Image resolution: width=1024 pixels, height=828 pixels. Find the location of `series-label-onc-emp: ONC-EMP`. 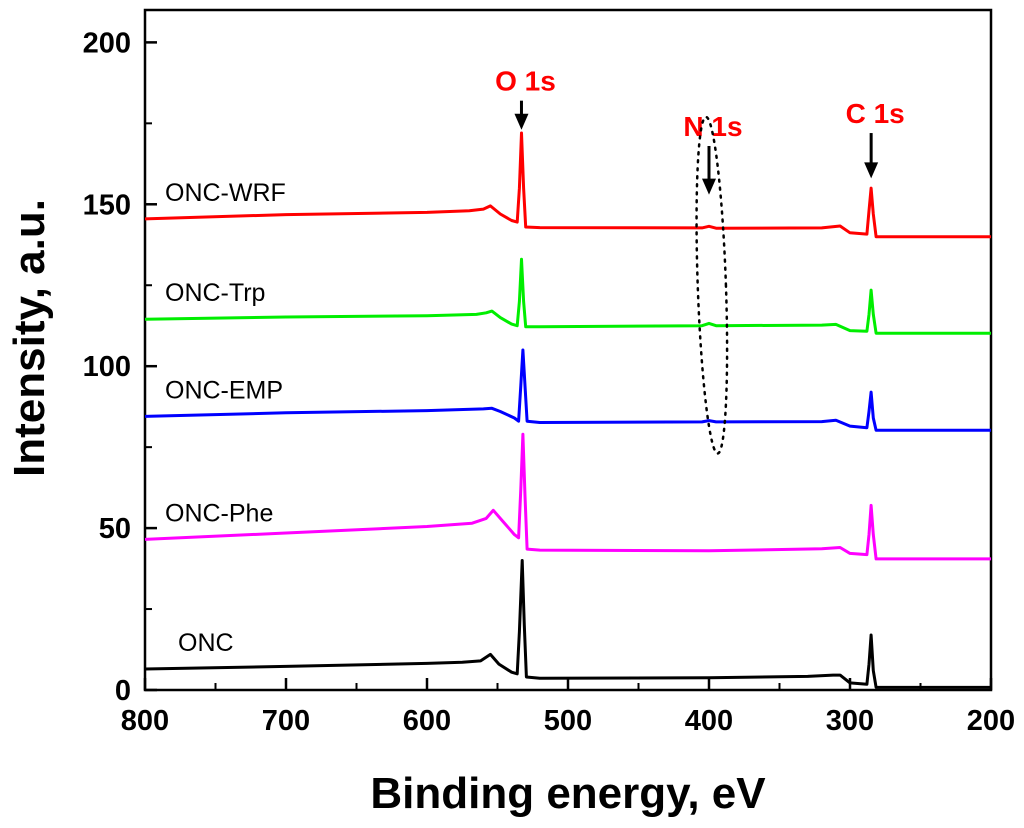

series-label-onc-emp: ONC-EMP is located at coordinates (224, 390).